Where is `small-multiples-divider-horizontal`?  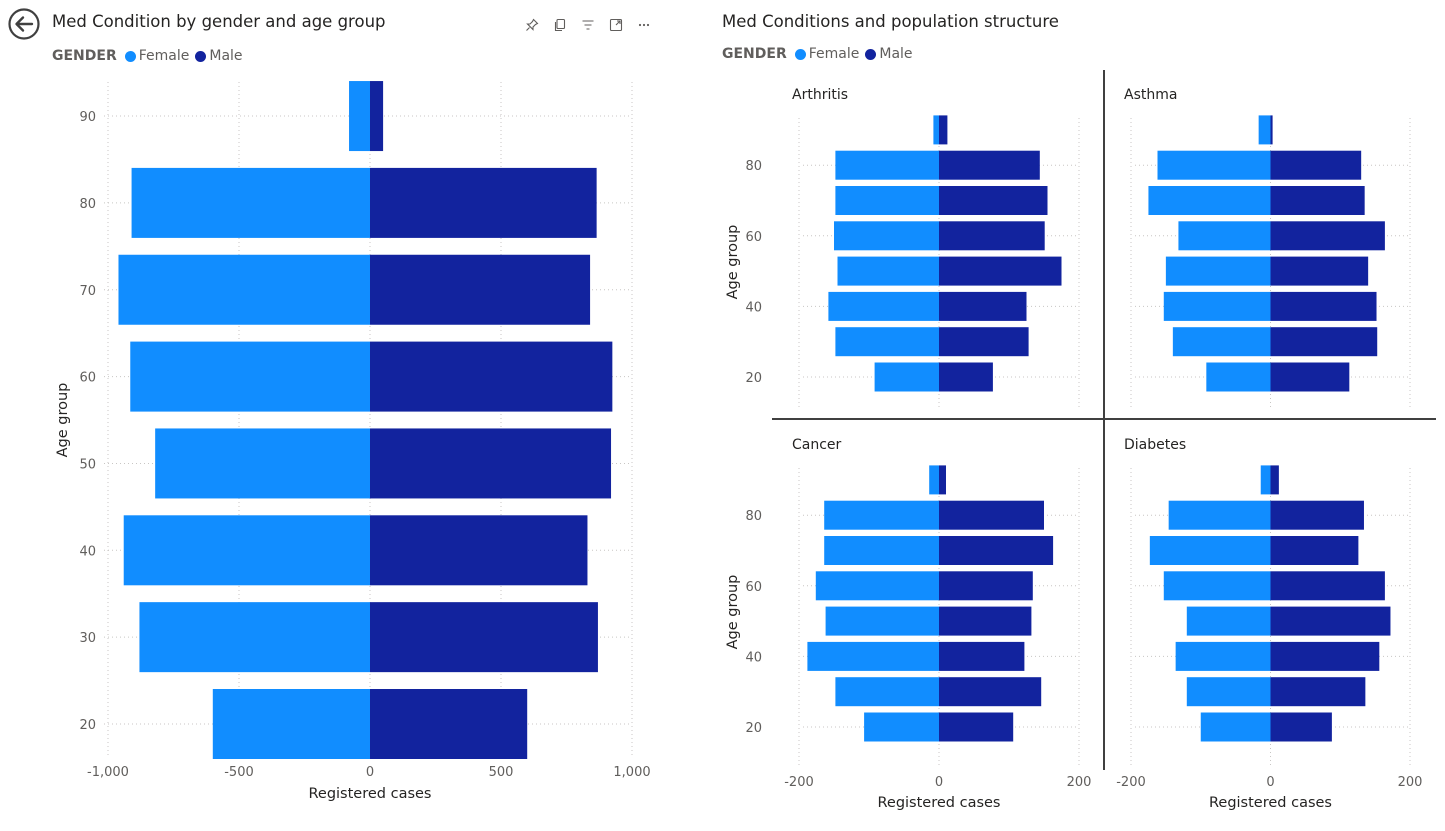 small-multiples-divider-horizontal is located at coordinates (1104, 419).